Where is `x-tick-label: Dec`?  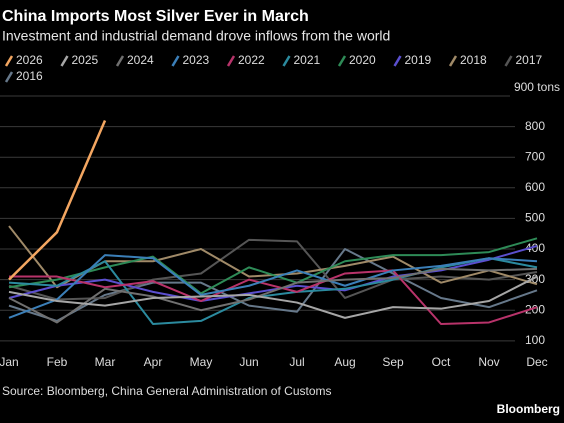
x-tick-label: Dec is located at coordinates (536, 362).